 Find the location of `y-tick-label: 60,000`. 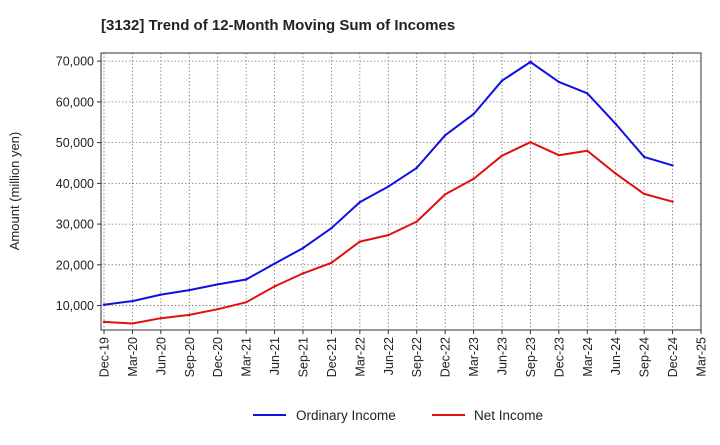

y-tick-label: 60,000 is located at coordinates (75, 102).